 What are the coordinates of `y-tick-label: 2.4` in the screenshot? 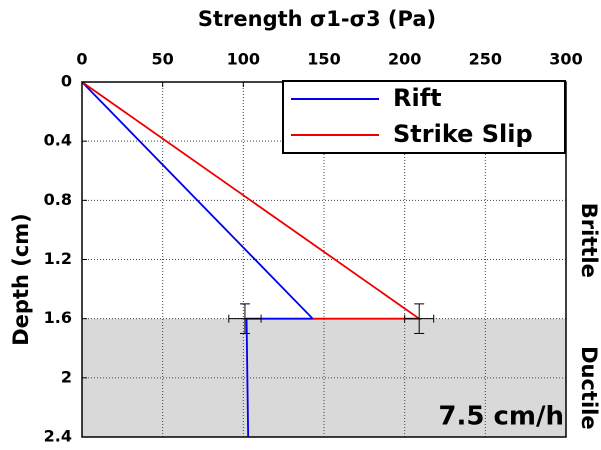 It's located at (58, 436).